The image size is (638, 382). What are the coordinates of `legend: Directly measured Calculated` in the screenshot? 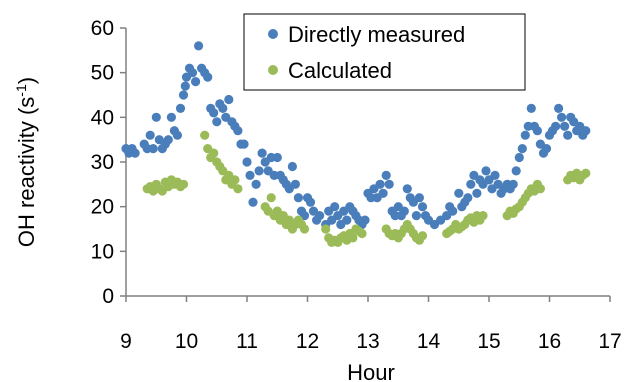 It's located at (384, 52).